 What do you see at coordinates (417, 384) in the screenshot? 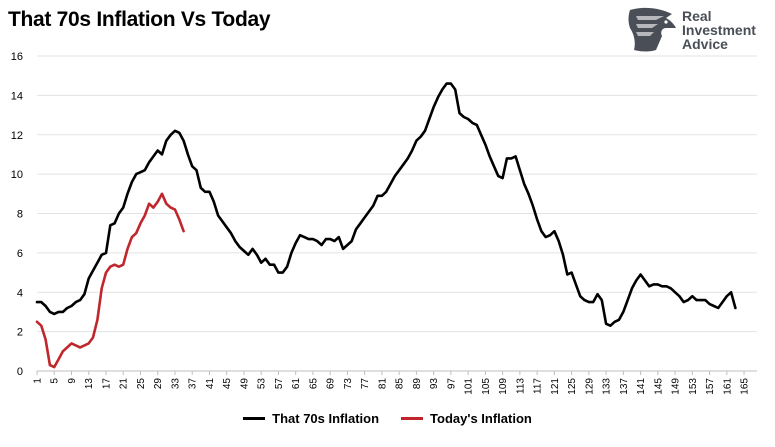
I see `x-tick-label-22: 89` at bounding box center [417, 384].